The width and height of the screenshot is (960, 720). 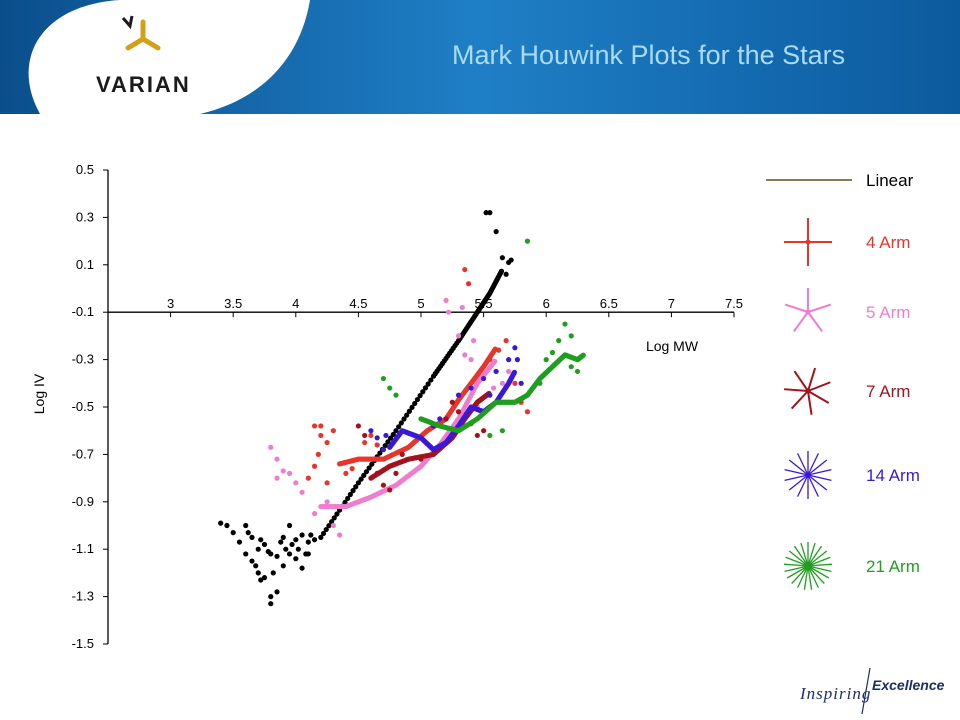 What do you see at coordinates (83, 311) in the screenshot?
I see `y-tick-label: -0.1` at bounding box center [83, 311].